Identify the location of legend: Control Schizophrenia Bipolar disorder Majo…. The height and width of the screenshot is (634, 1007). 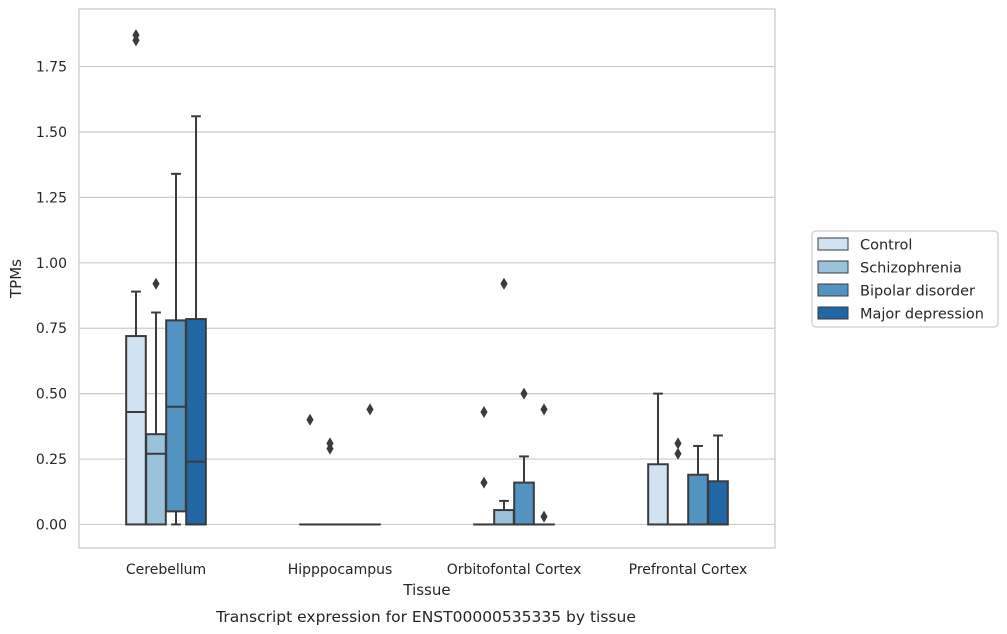
(905, 279).